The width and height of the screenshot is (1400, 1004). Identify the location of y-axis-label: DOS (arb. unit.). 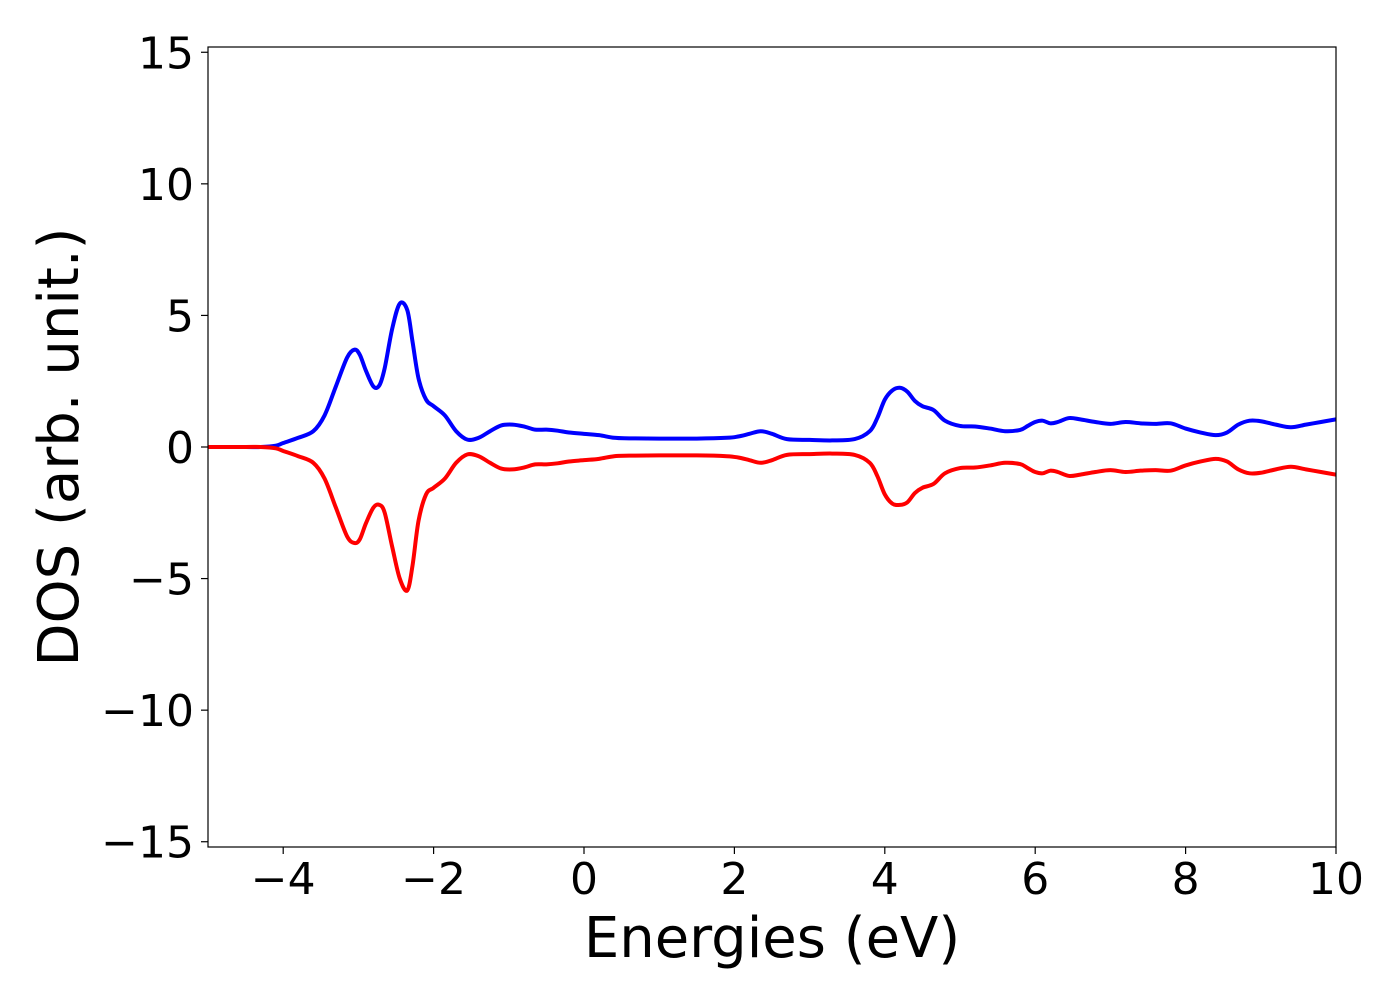
(59, 446).